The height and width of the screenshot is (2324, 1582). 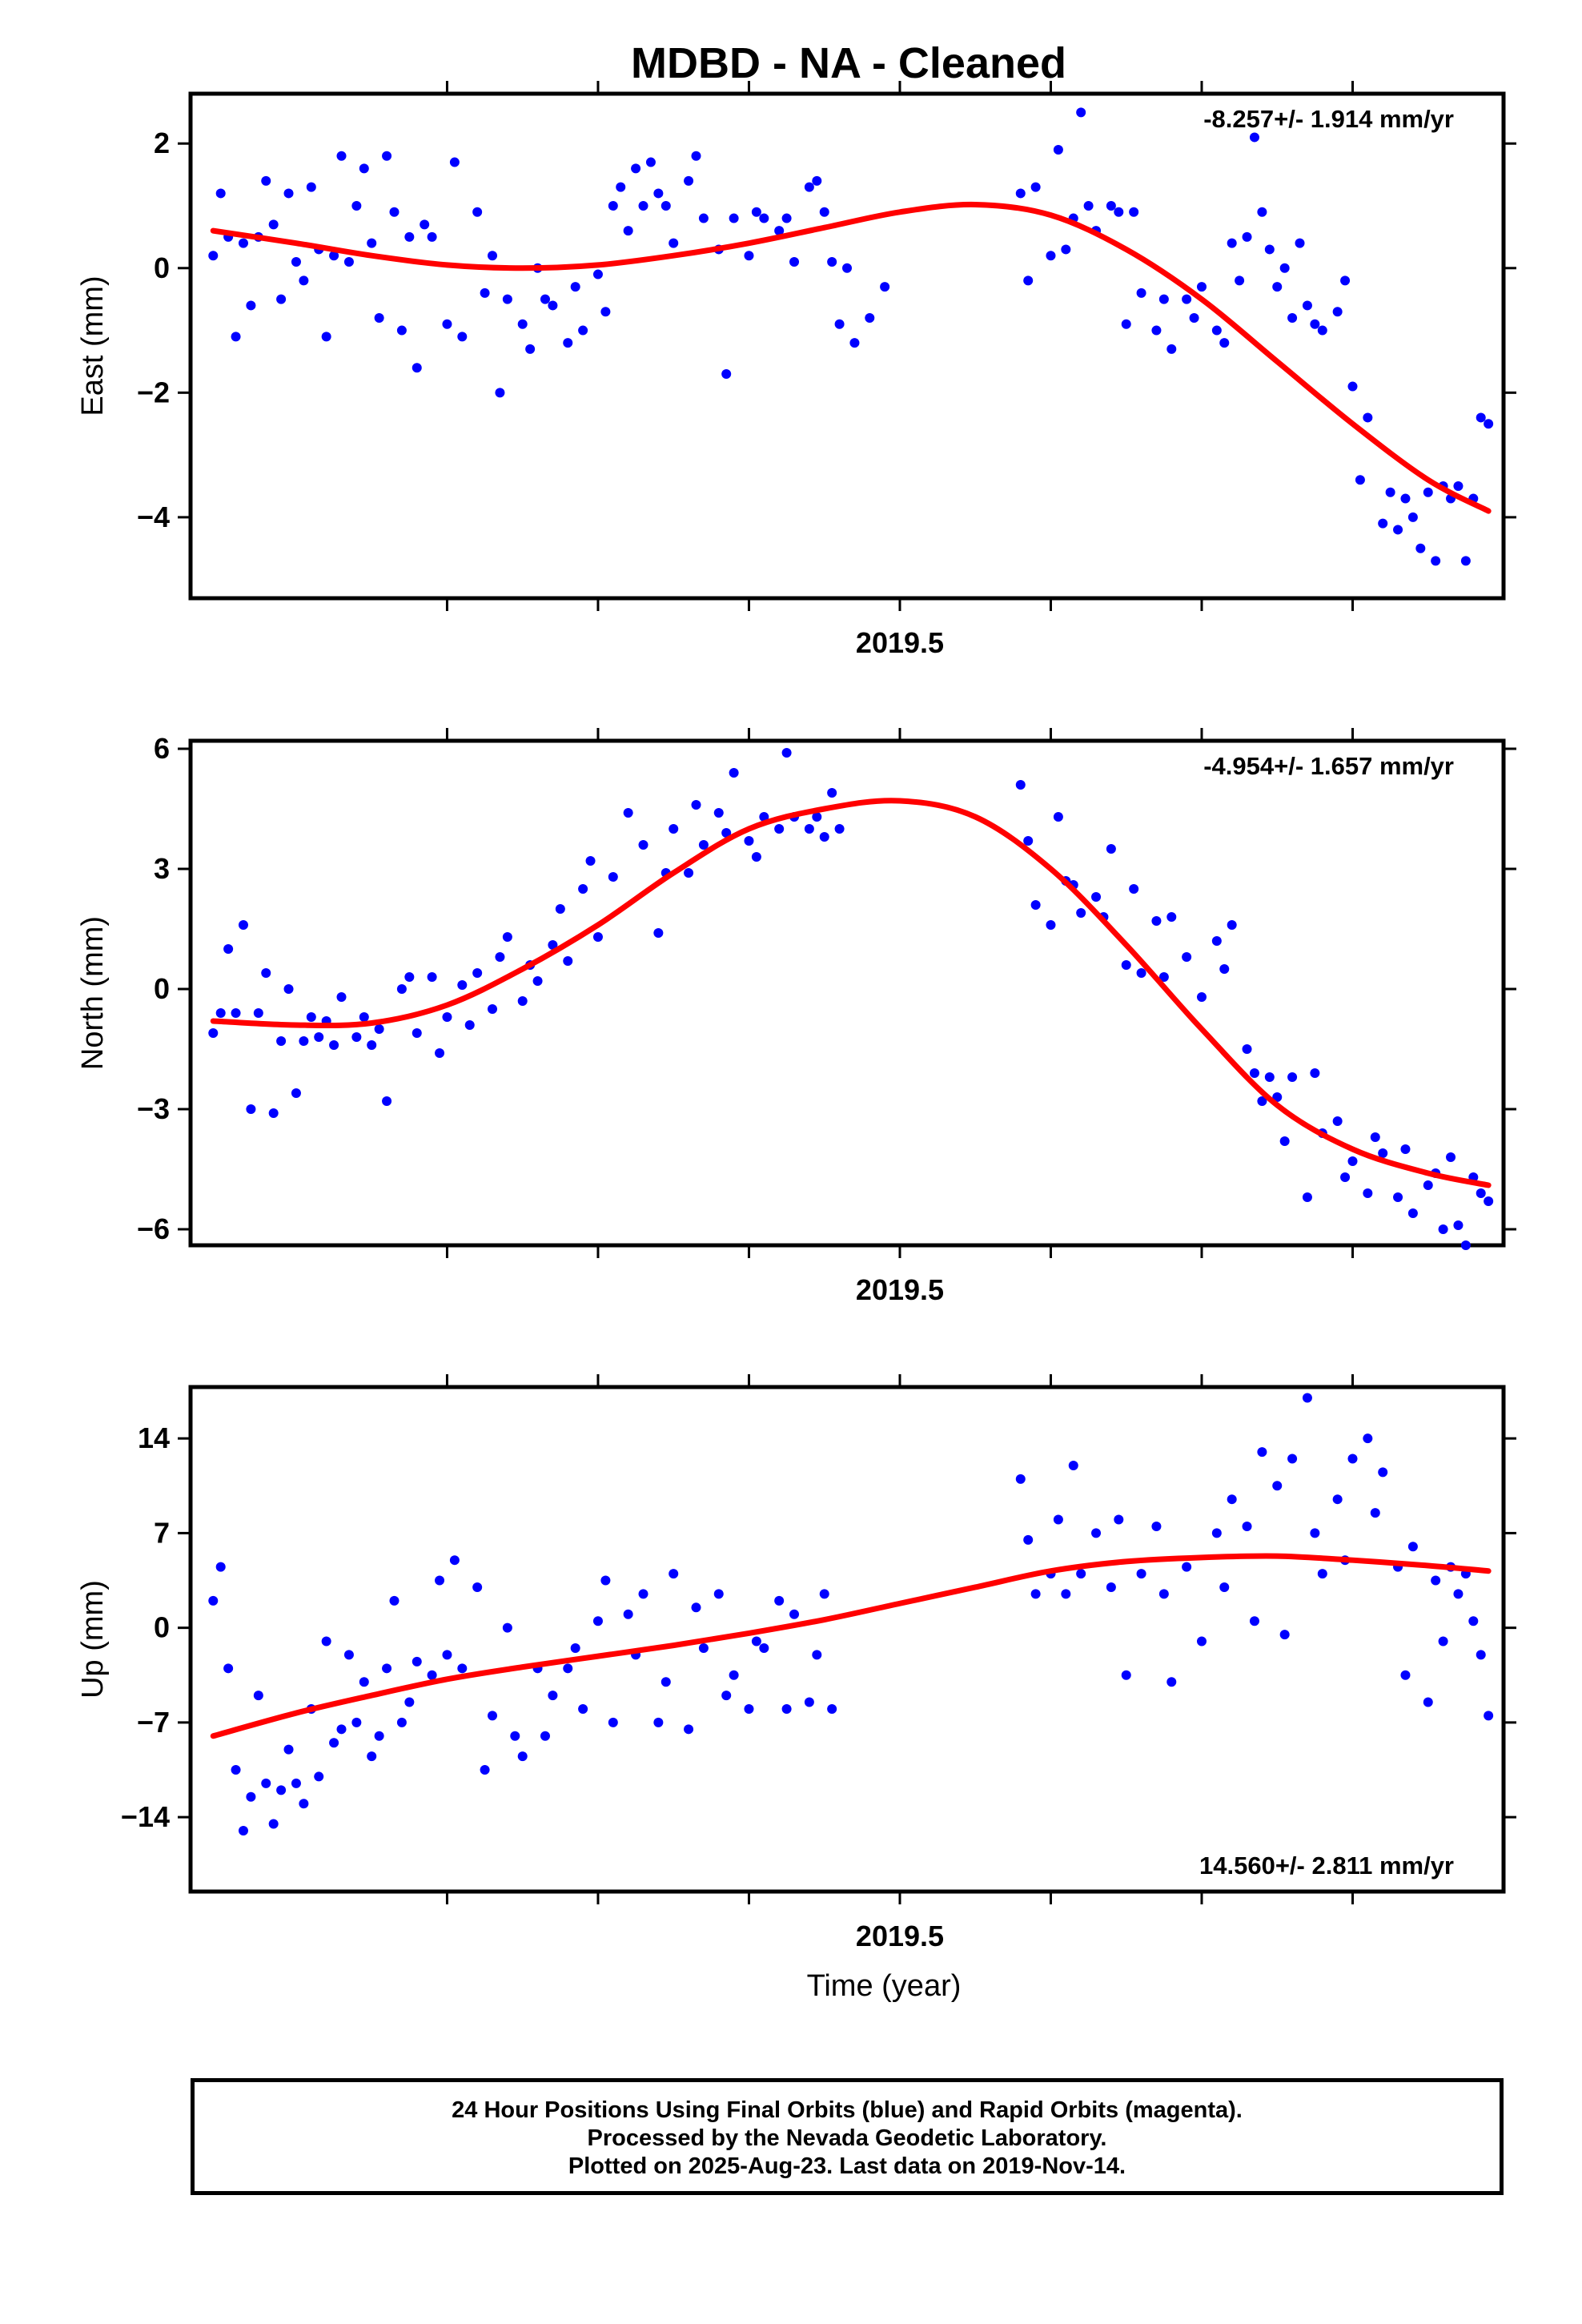 I want to click on y-tick-label: 3, so click(x=162, y=868).